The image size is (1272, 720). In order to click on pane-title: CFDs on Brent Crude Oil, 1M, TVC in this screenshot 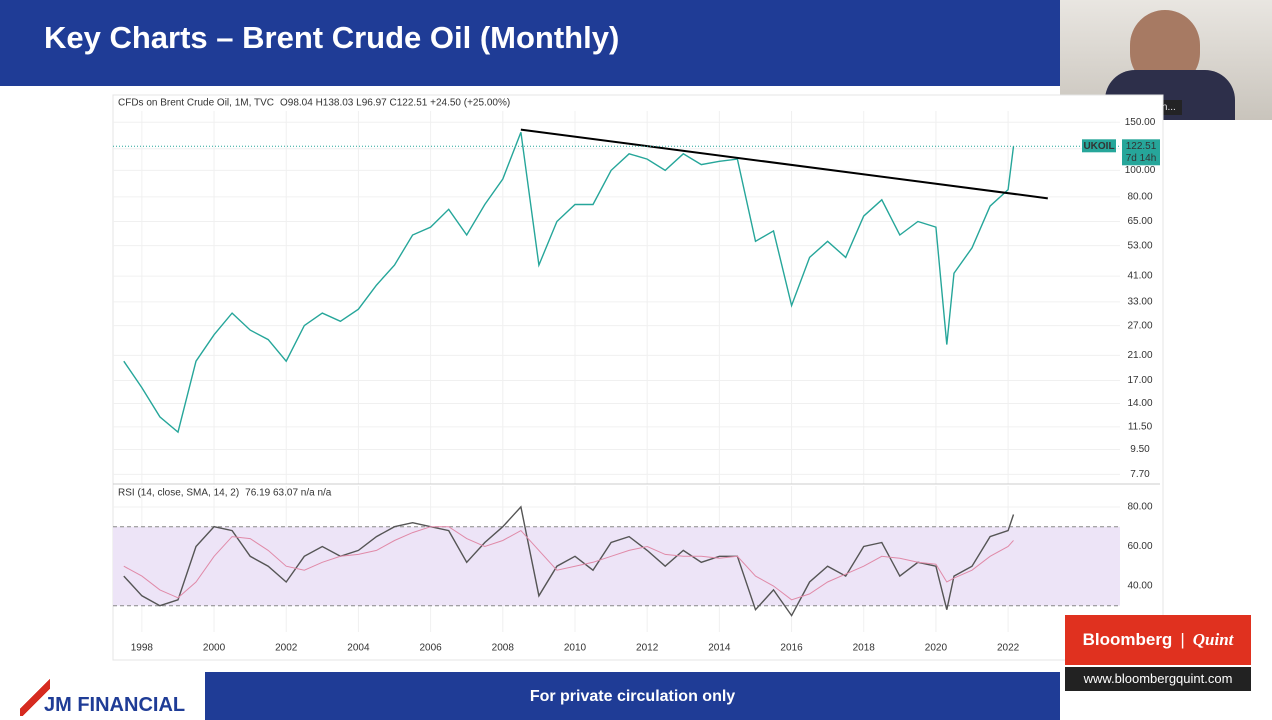, I will do `click(196, 103)`.